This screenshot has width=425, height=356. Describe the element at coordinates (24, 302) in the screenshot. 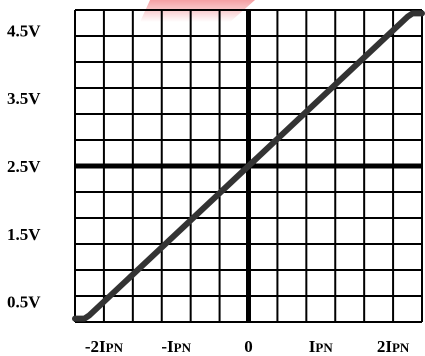

I see `y-tick-label: 0.5V` at that location.